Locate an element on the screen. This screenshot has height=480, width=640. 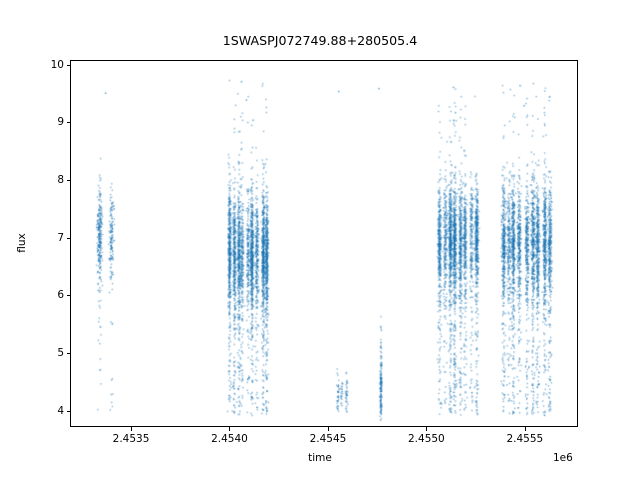
y-tick-label: 10 is located at coordinates (57, 64).